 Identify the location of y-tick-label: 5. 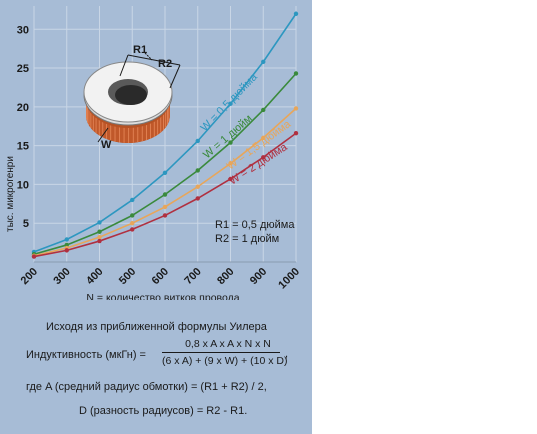
(26, 224).